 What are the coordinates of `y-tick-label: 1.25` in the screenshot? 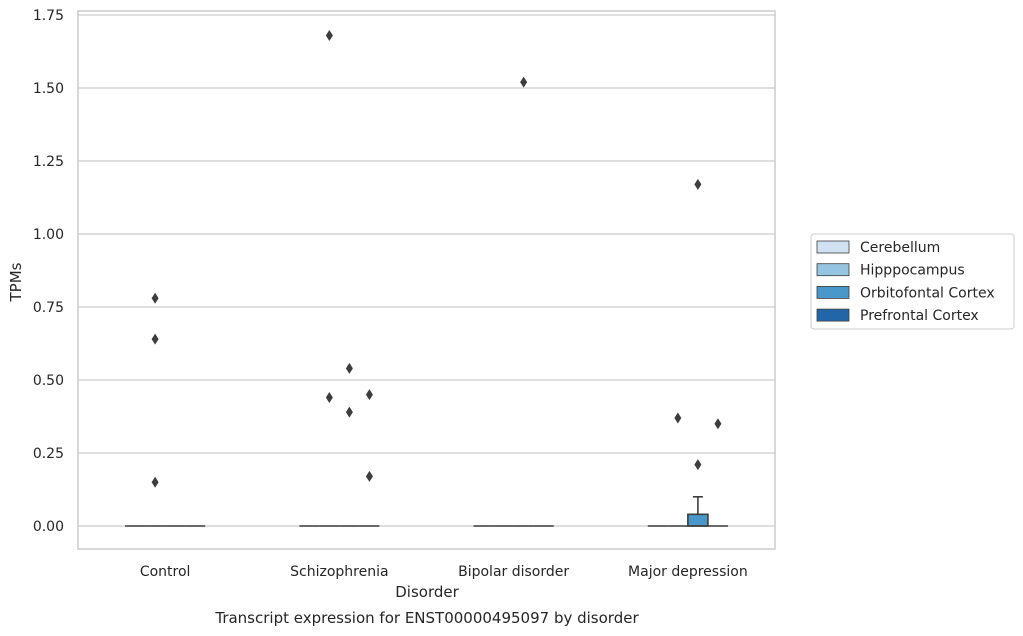 It's located at (48, 162).